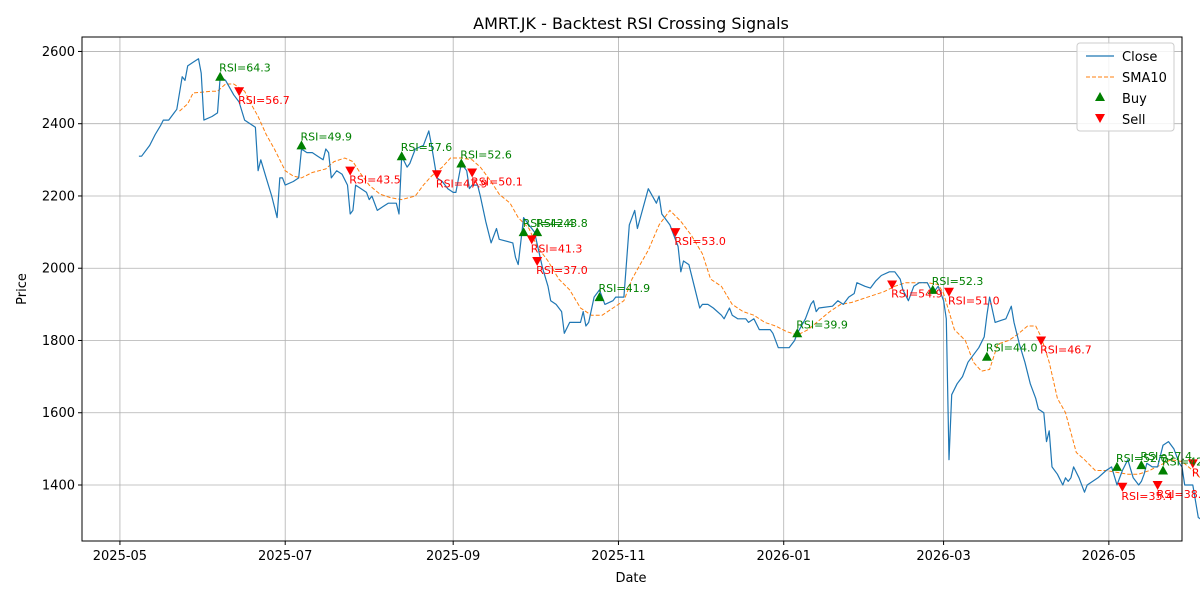 The width and height of the screenshot is (1200, 600). I want to click on legend-buy-label: Buy, so click(1134, 99).